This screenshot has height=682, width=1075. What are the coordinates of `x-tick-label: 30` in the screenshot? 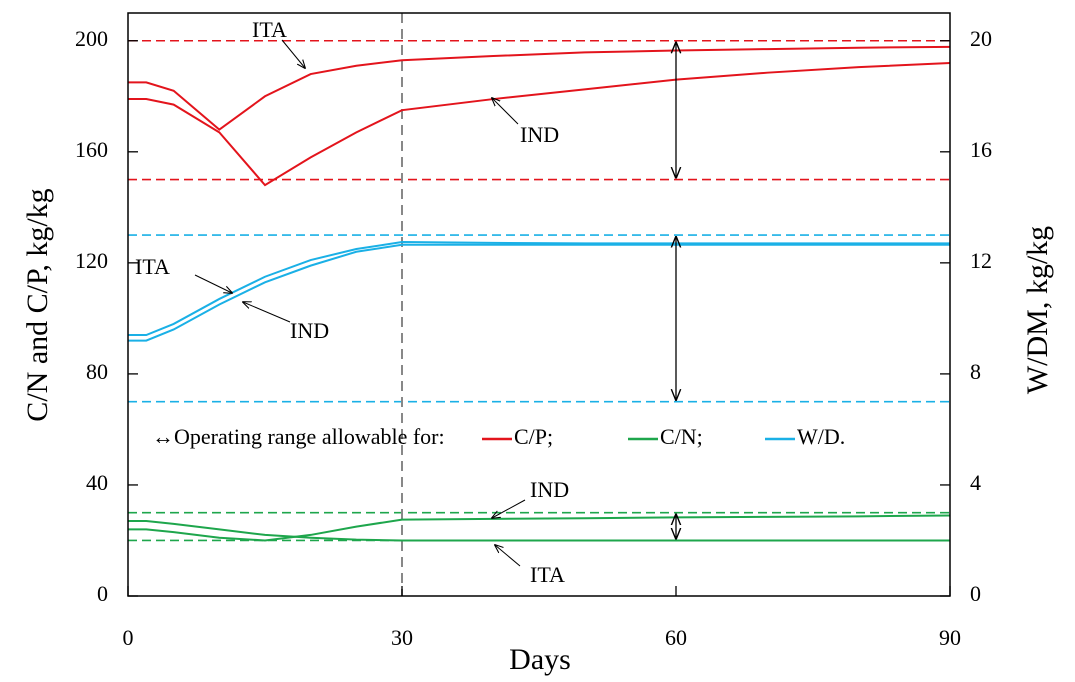 It's located at (402, 637).